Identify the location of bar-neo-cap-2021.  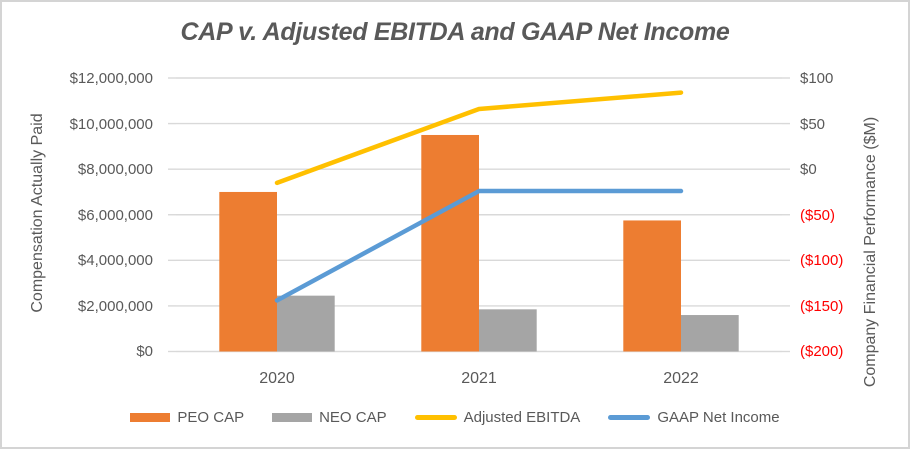
(508, 330).